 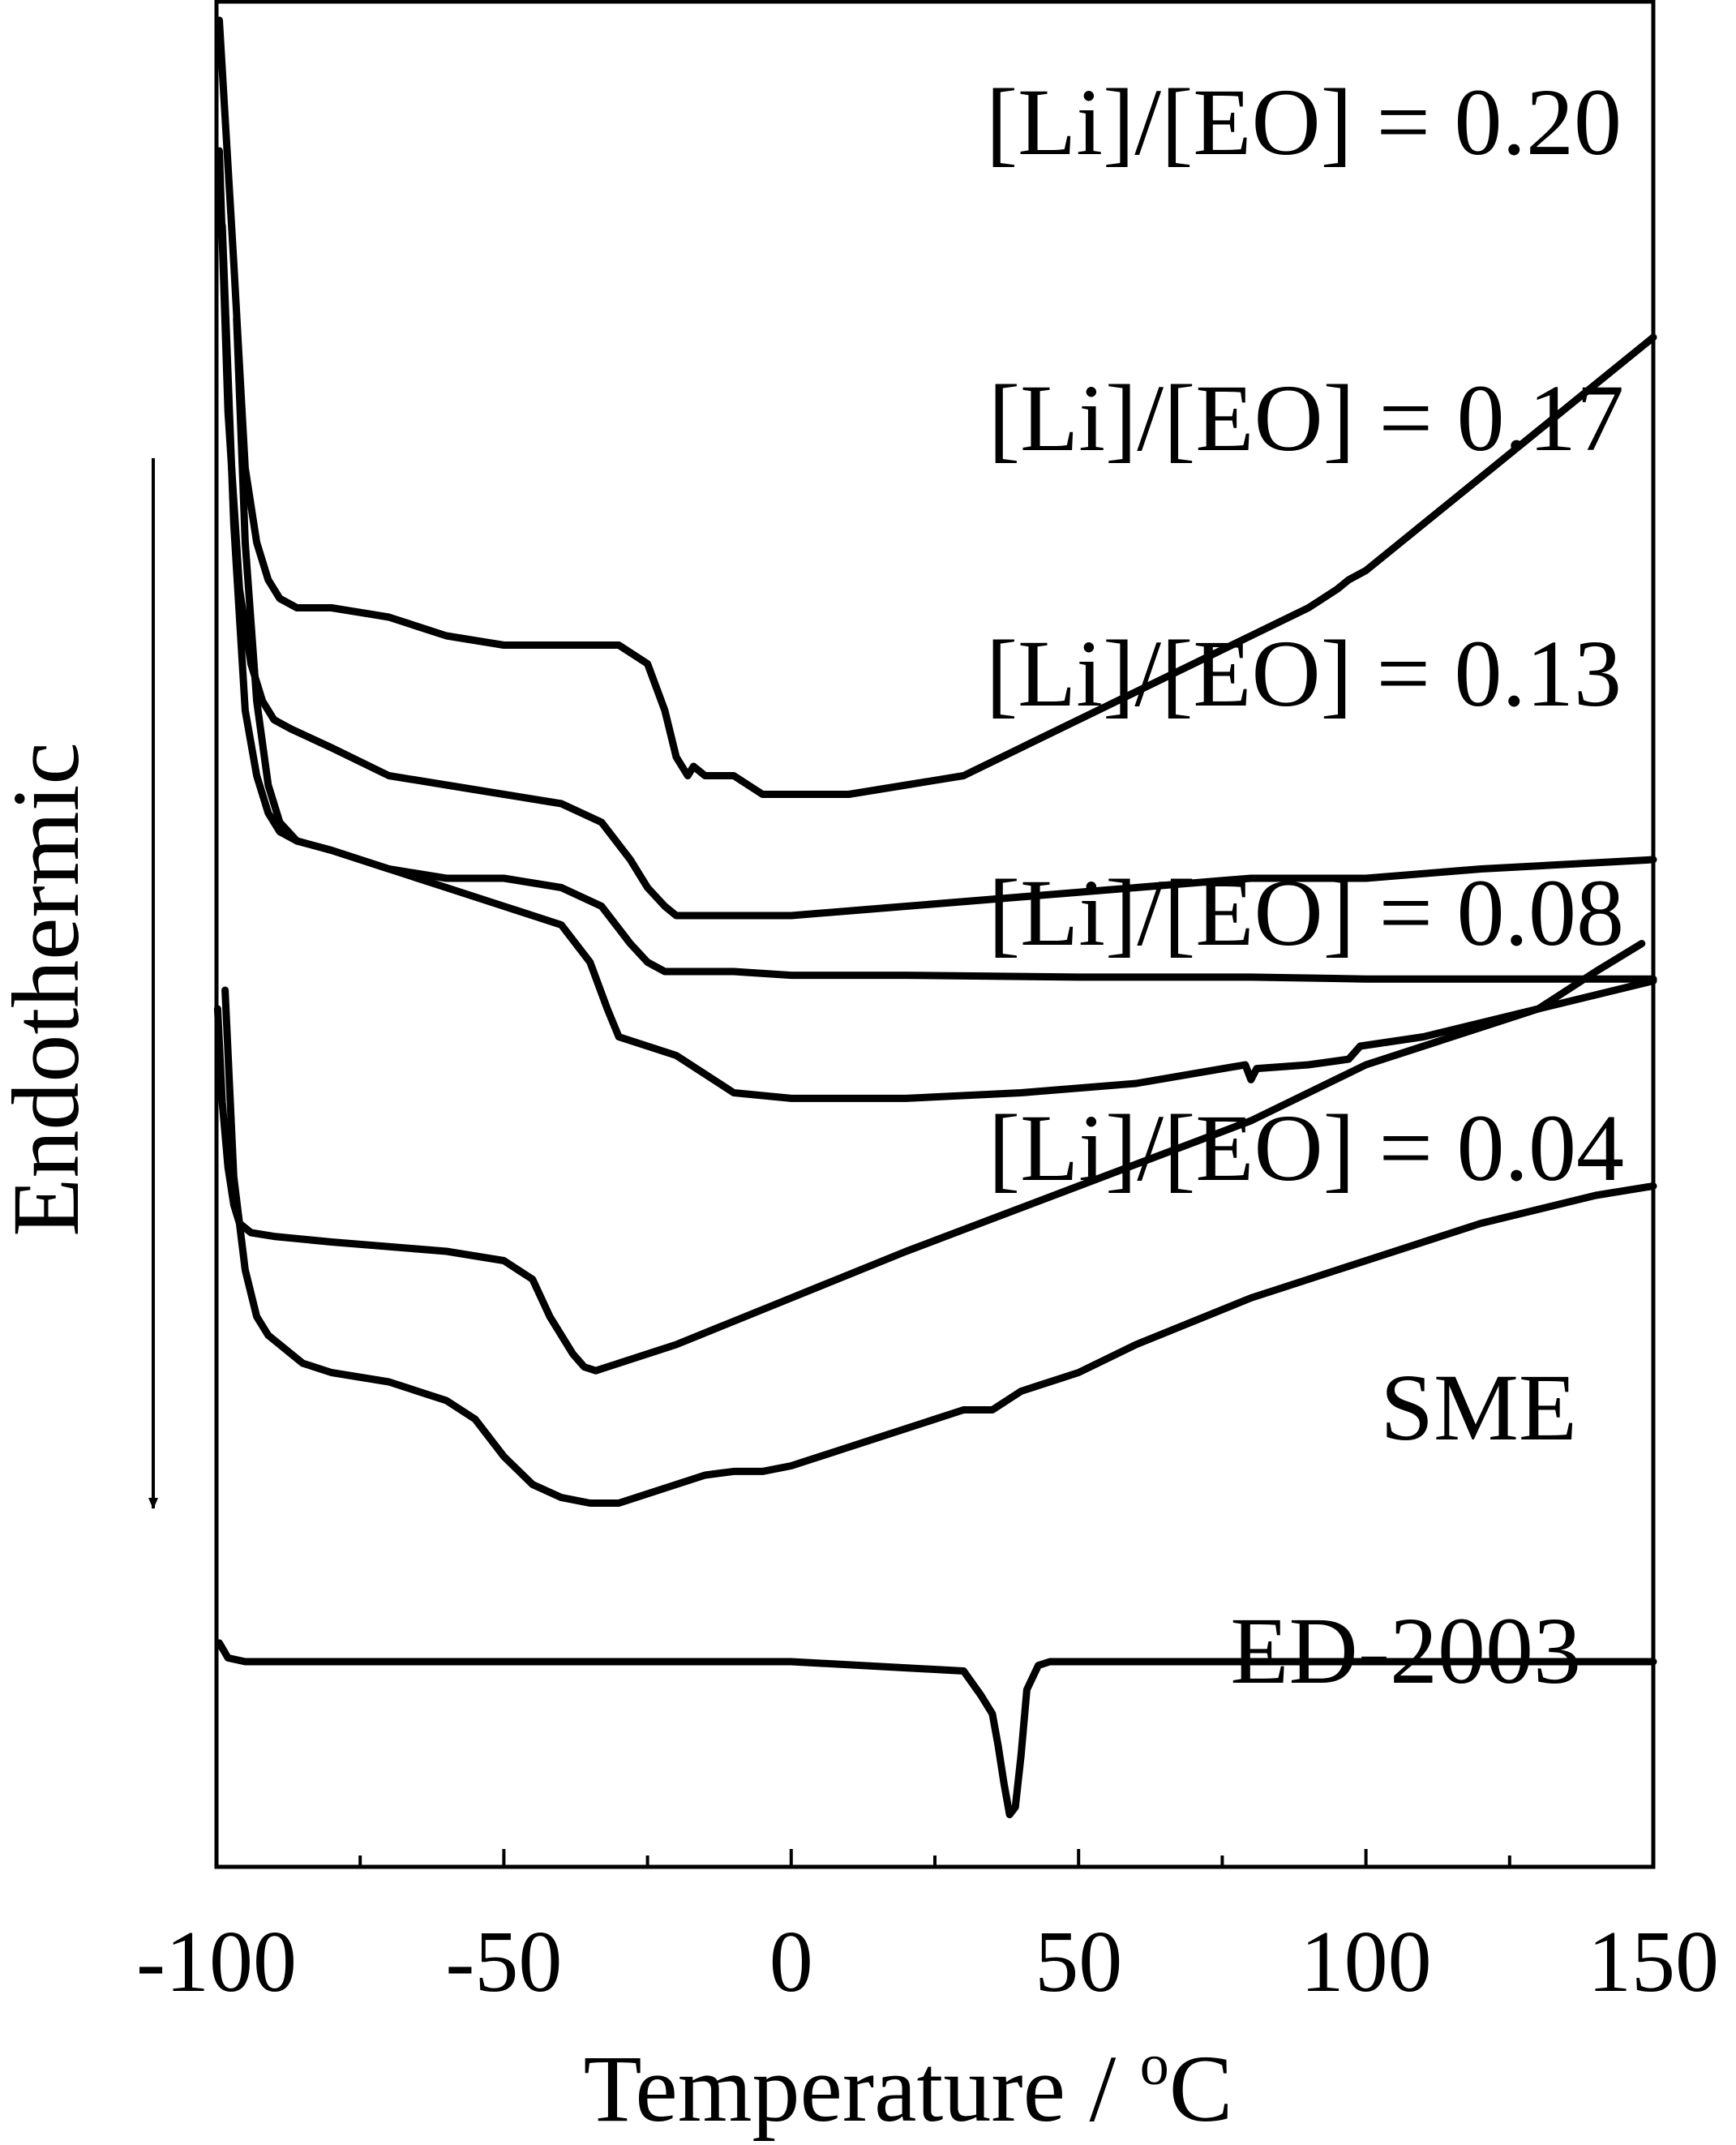 What do you see at coordinates (1304, 122) in the screenshot?
I see `series-label-li-eo-0-20: [Li]/[EO] = 0.20` at bounding box center [1304, 122].